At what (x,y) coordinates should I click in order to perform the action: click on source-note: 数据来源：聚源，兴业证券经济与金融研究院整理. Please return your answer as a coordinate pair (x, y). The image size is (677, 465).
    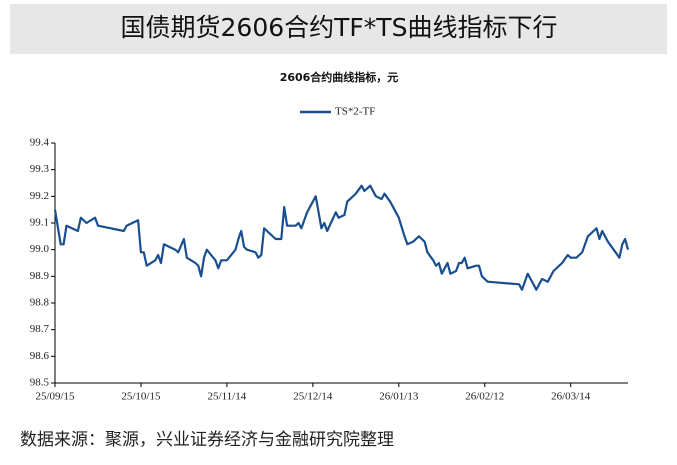
    Looking at the image, I should click on (207, 440).